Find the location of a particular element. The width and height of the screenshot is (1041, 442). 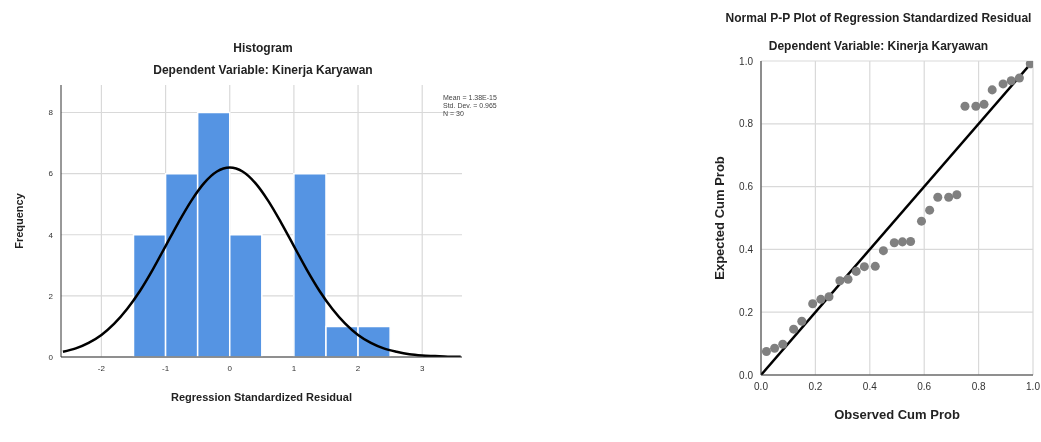

x-tick-label: 0.0 is located at coordinates (761, 387).